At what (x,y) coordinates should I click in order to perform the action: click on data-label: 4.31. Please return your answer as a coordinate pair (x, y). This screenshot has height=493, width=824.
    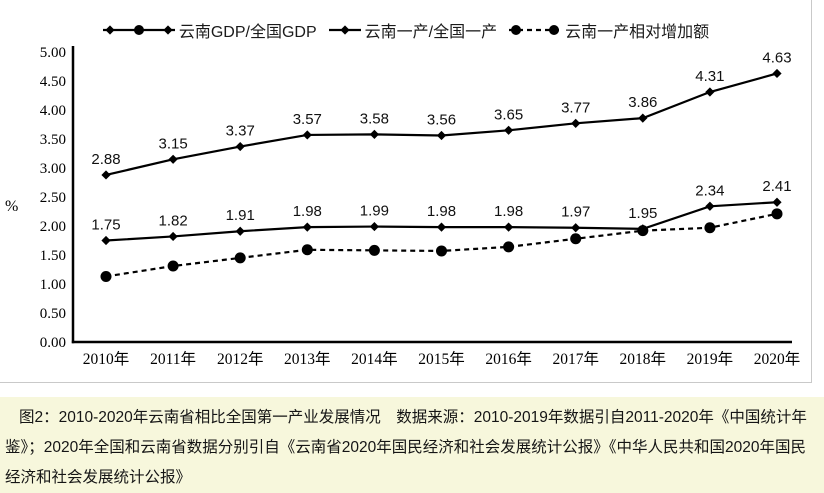
    Looking at the image, I should click on (709, 76).